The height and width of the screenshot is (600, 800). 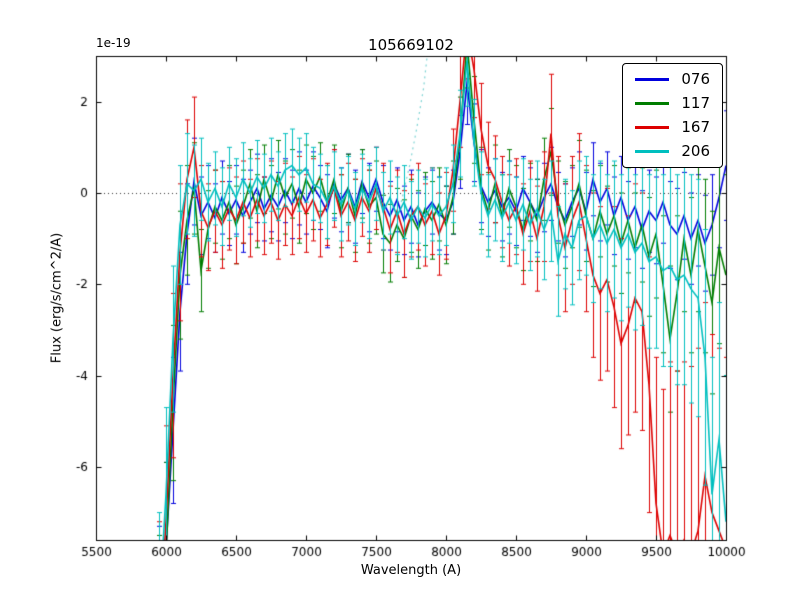 I want to click on legend-item-206: 206, so click(x=672, y=151).